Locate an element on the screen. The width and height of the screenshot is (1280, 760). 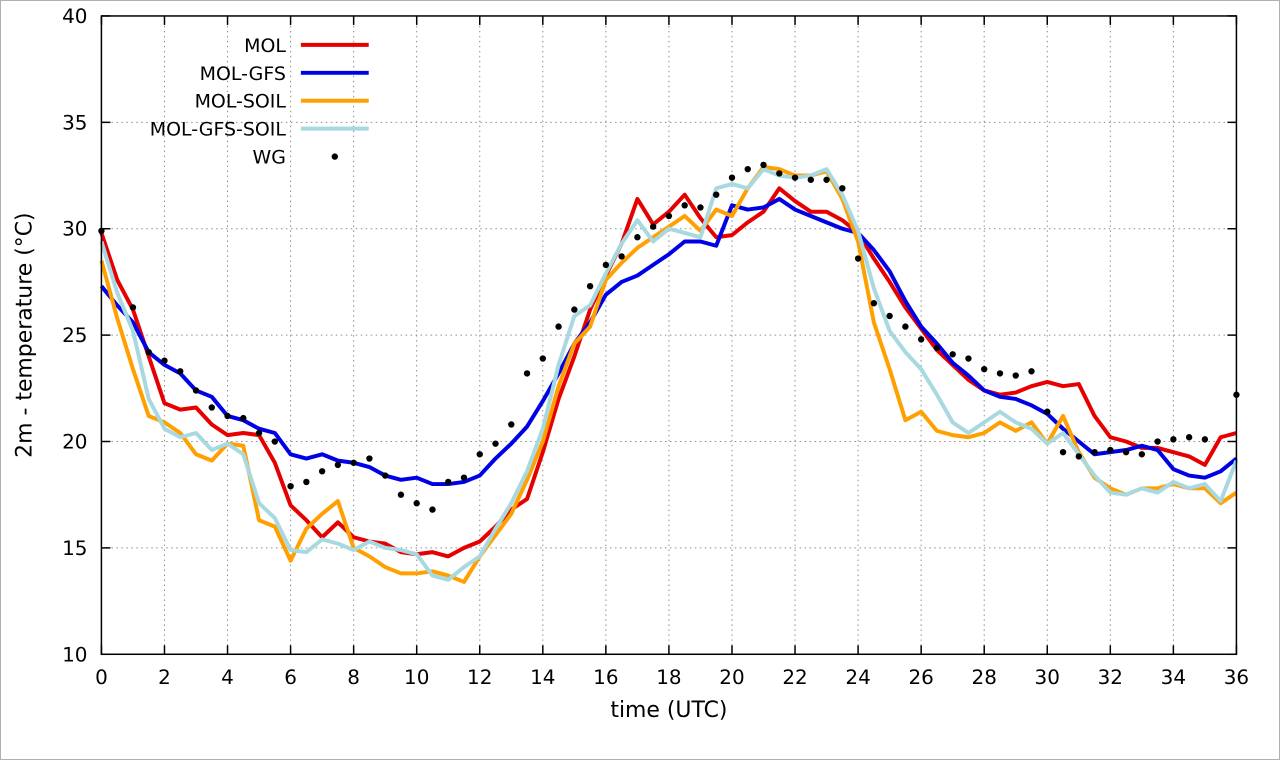
x-tick-label: 32 is located at coordinates (1110, 677).